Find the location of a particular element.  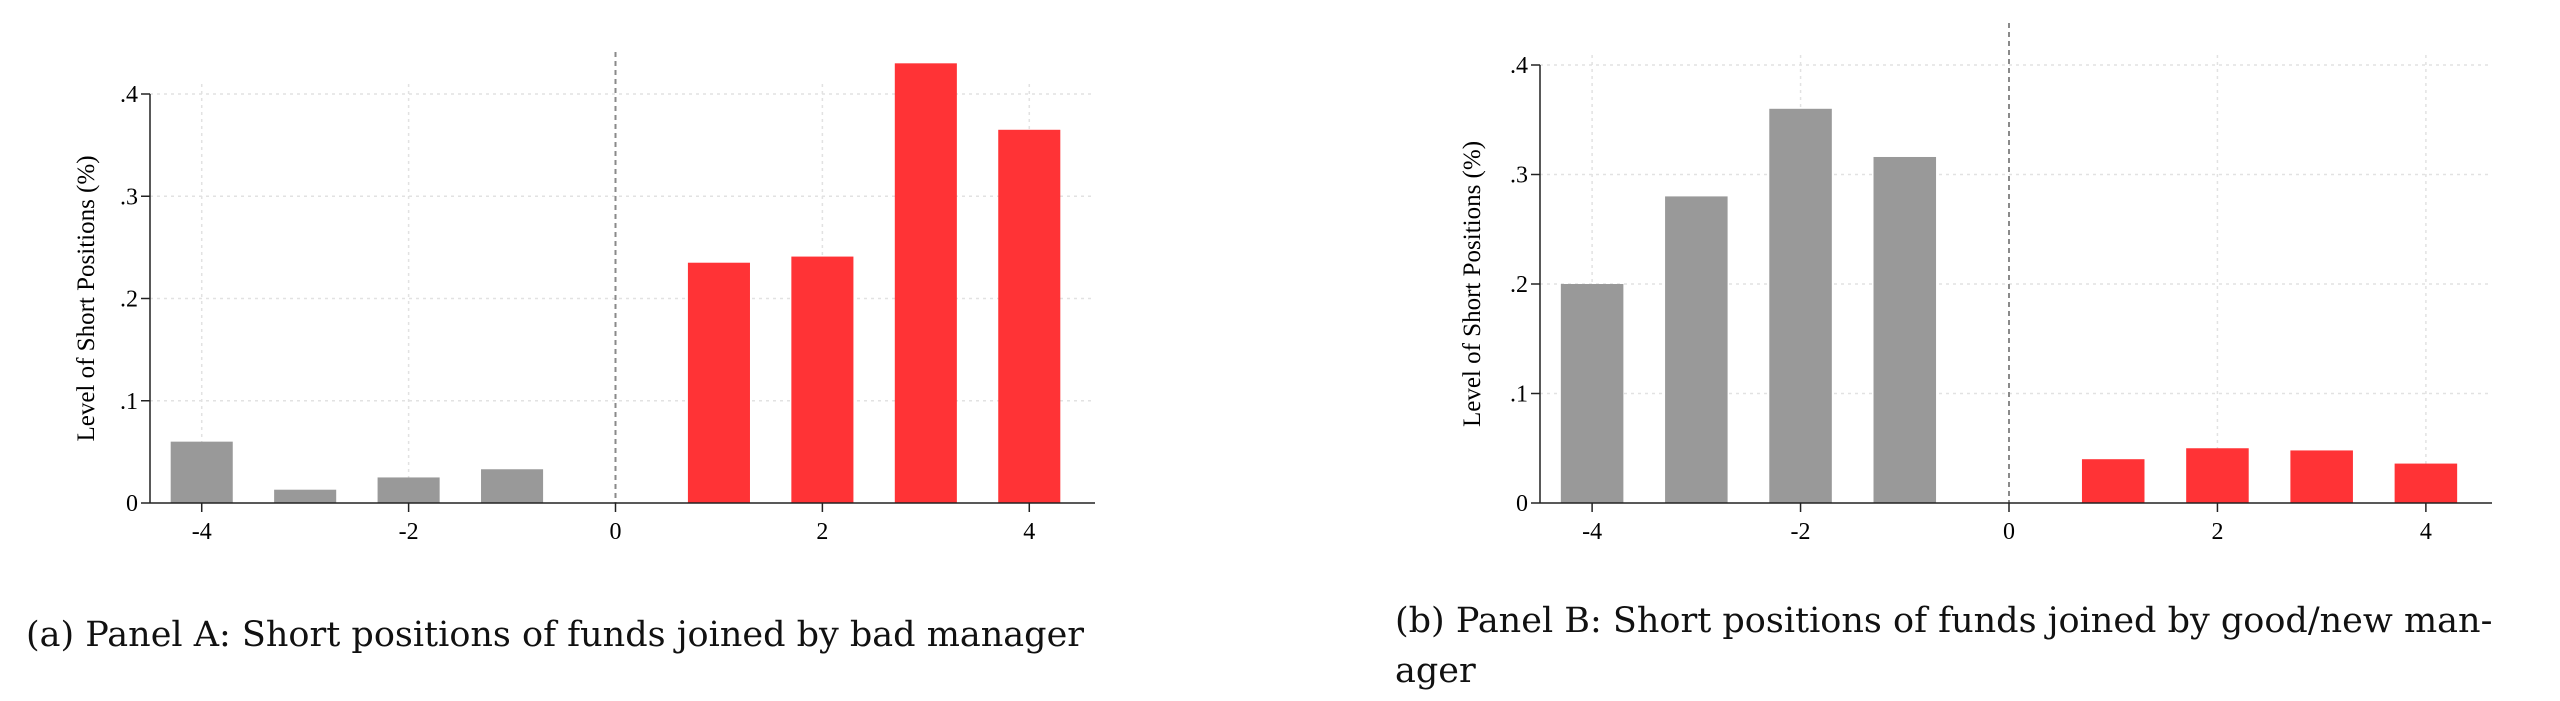

panel-a-x-tick-label: 2 is located at coordinates (822, 532).